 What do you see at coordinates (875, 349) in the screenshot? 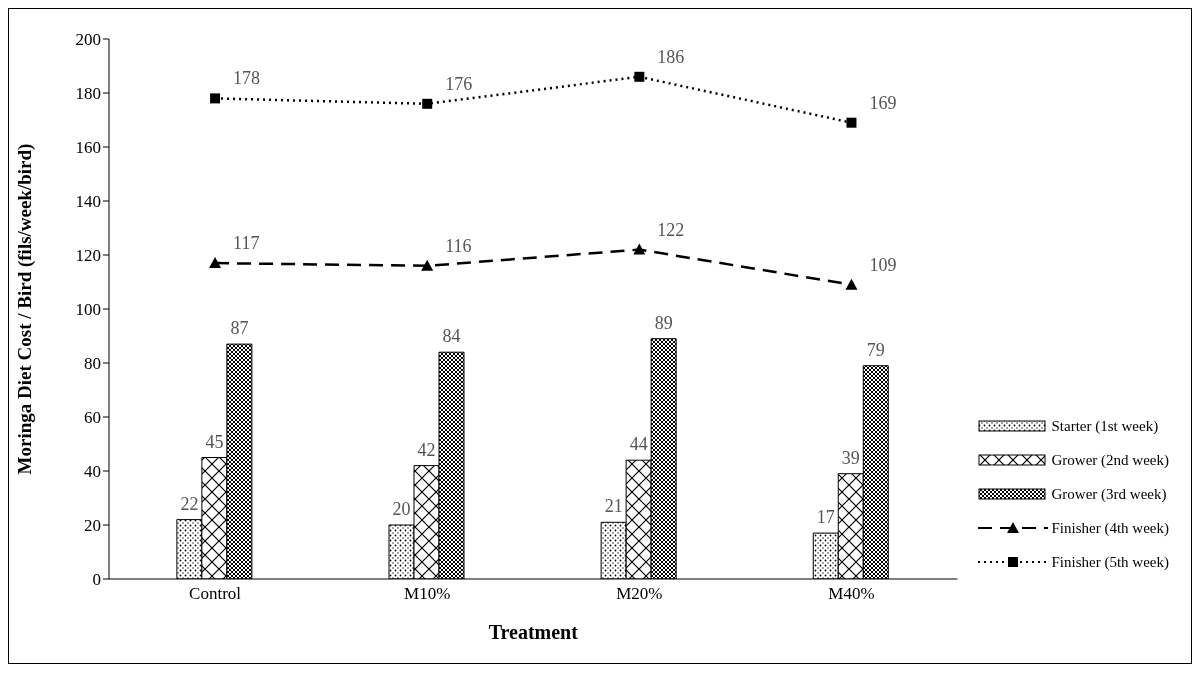
I see `data-label: 79` at bounding box center [875, 349].